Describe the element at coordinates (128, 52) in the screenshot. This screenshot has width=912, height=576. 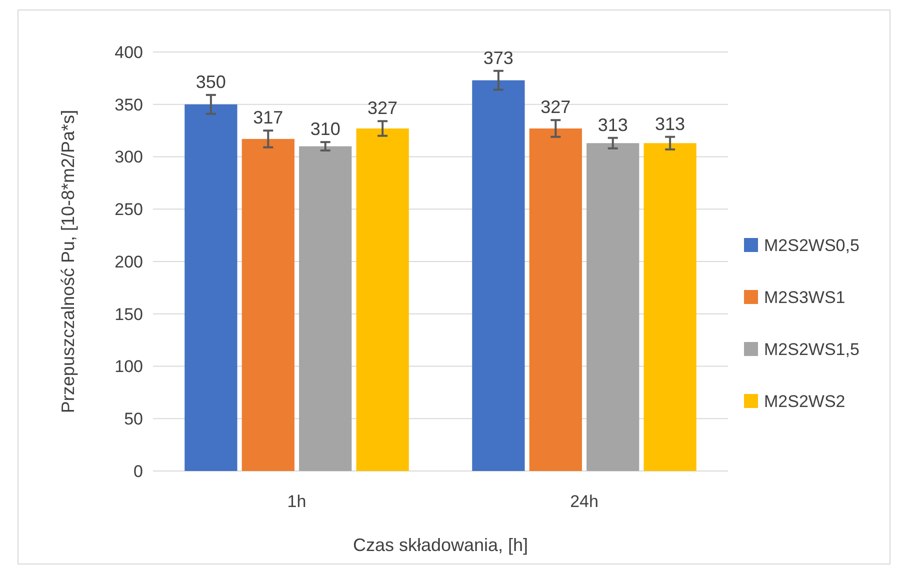
I see `y-tick-label: 400` at that location.